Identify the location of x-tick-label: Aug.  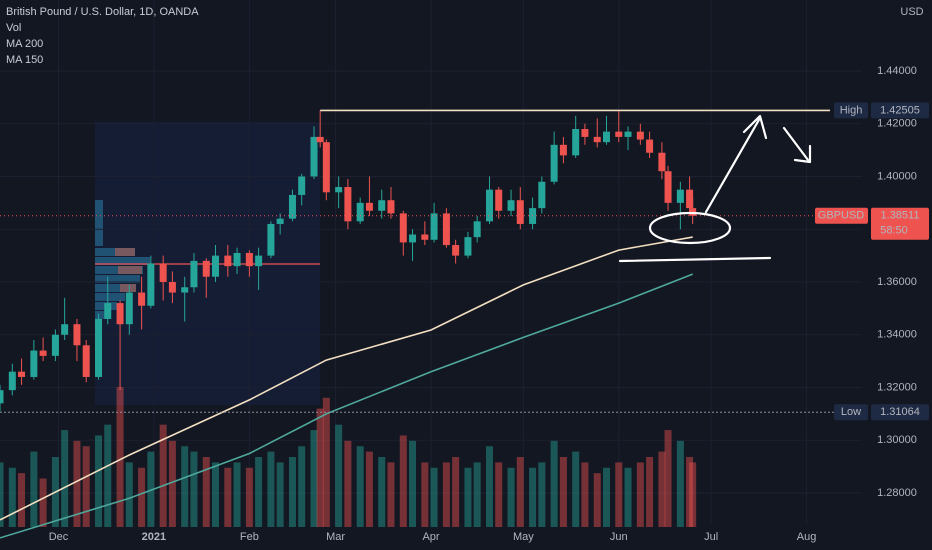
(807, 537).